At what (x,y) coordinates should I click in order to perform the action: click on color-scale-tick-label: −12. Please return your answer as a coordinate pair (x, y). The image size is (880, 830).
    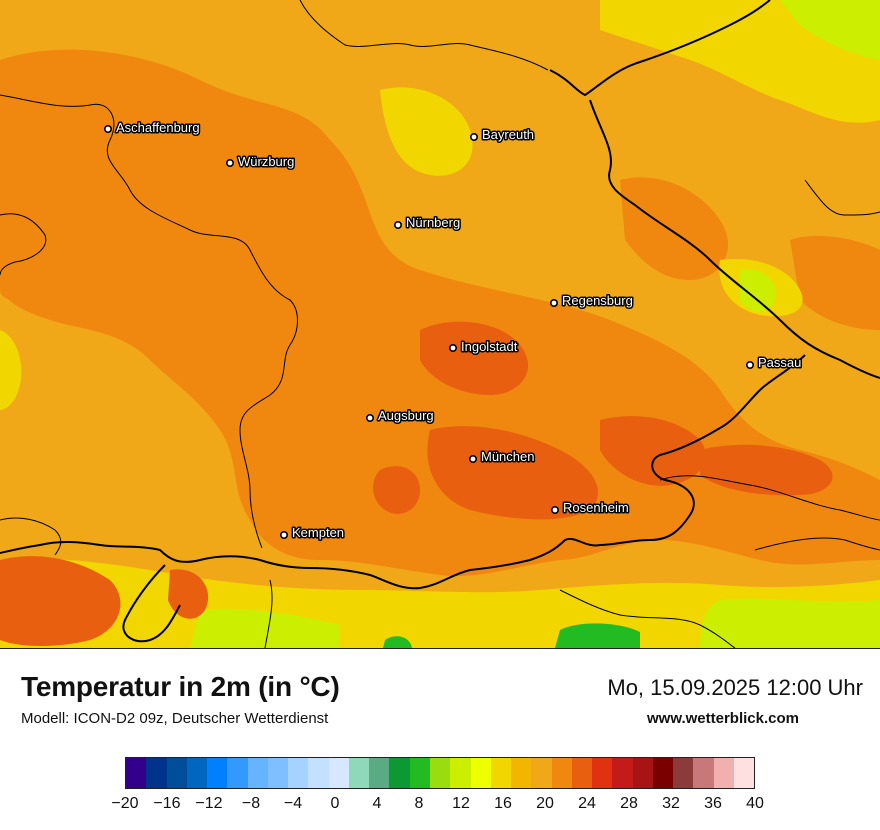
    Looking at the image, I should click on (209, 803).